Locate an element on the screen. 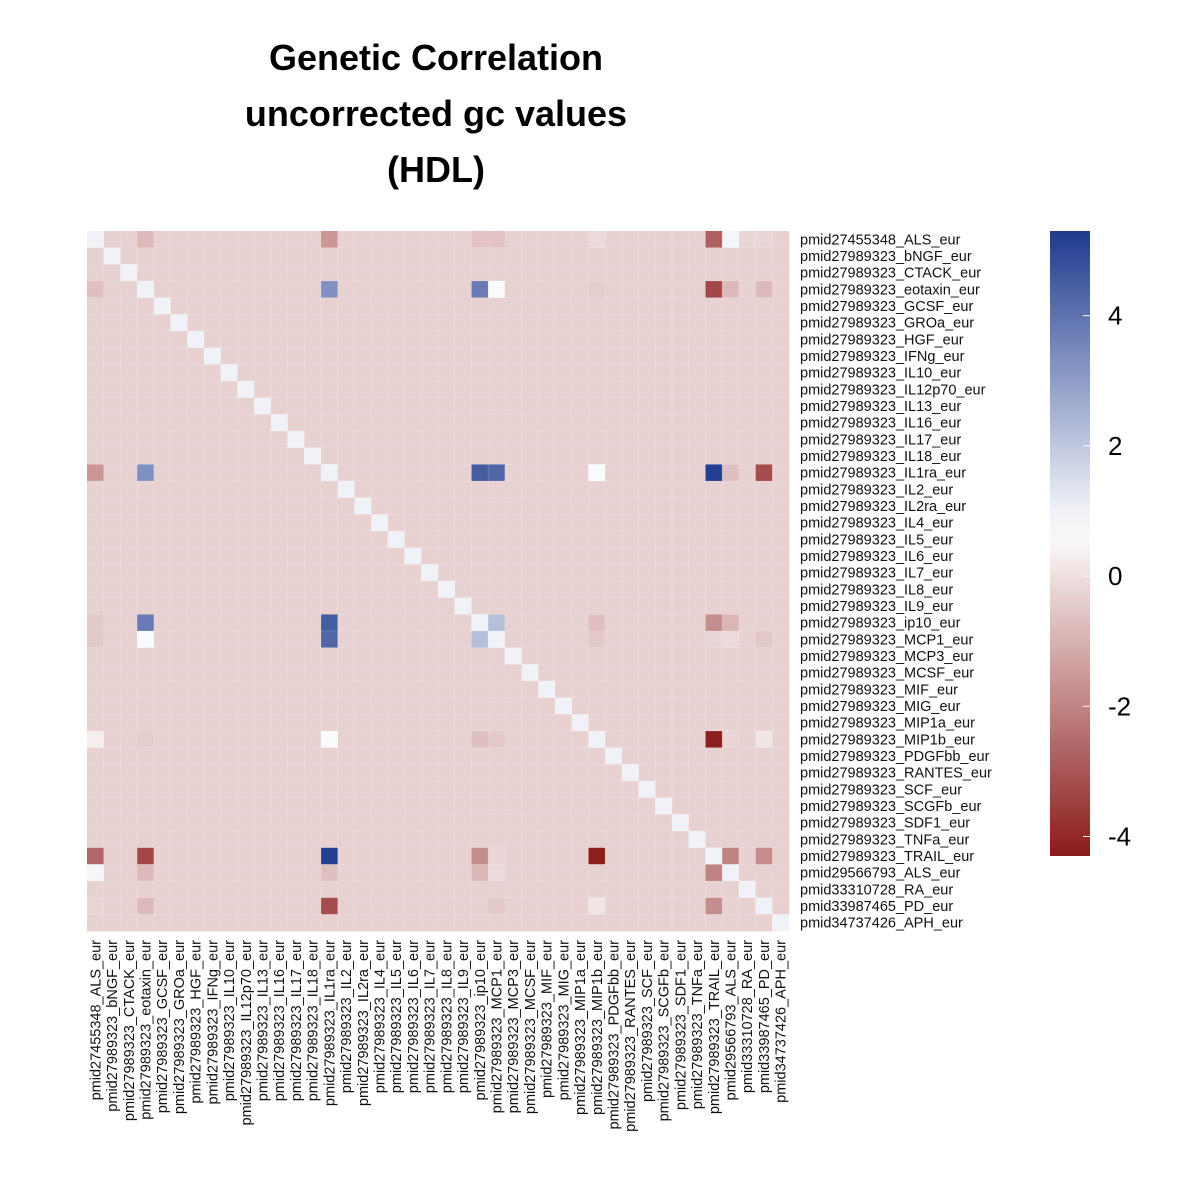 The height and width of the screenshot is (1200, 1200). row-label: pmid27989323_HGF_eur is located at coordinates (882, 340).